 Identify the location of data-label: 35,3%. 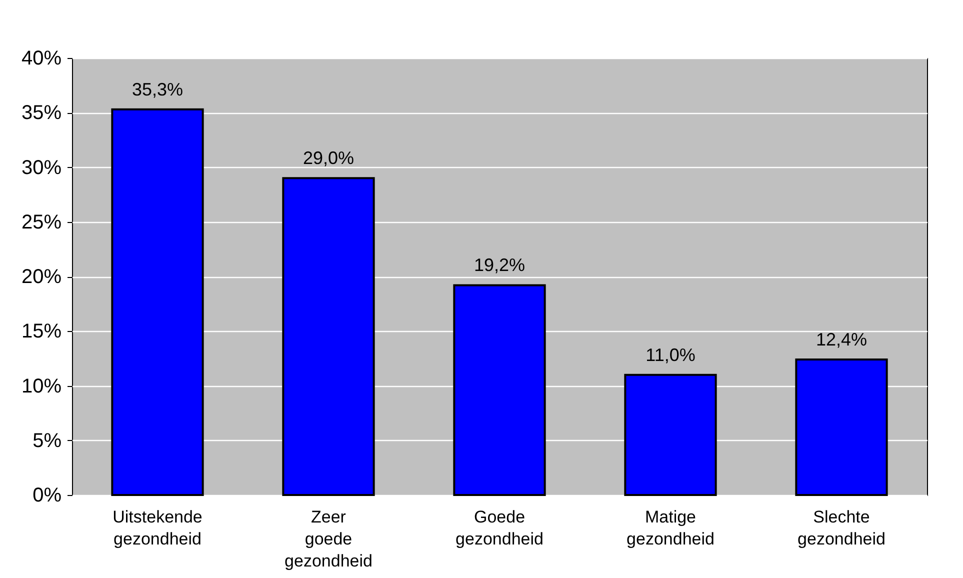
(158, 89).